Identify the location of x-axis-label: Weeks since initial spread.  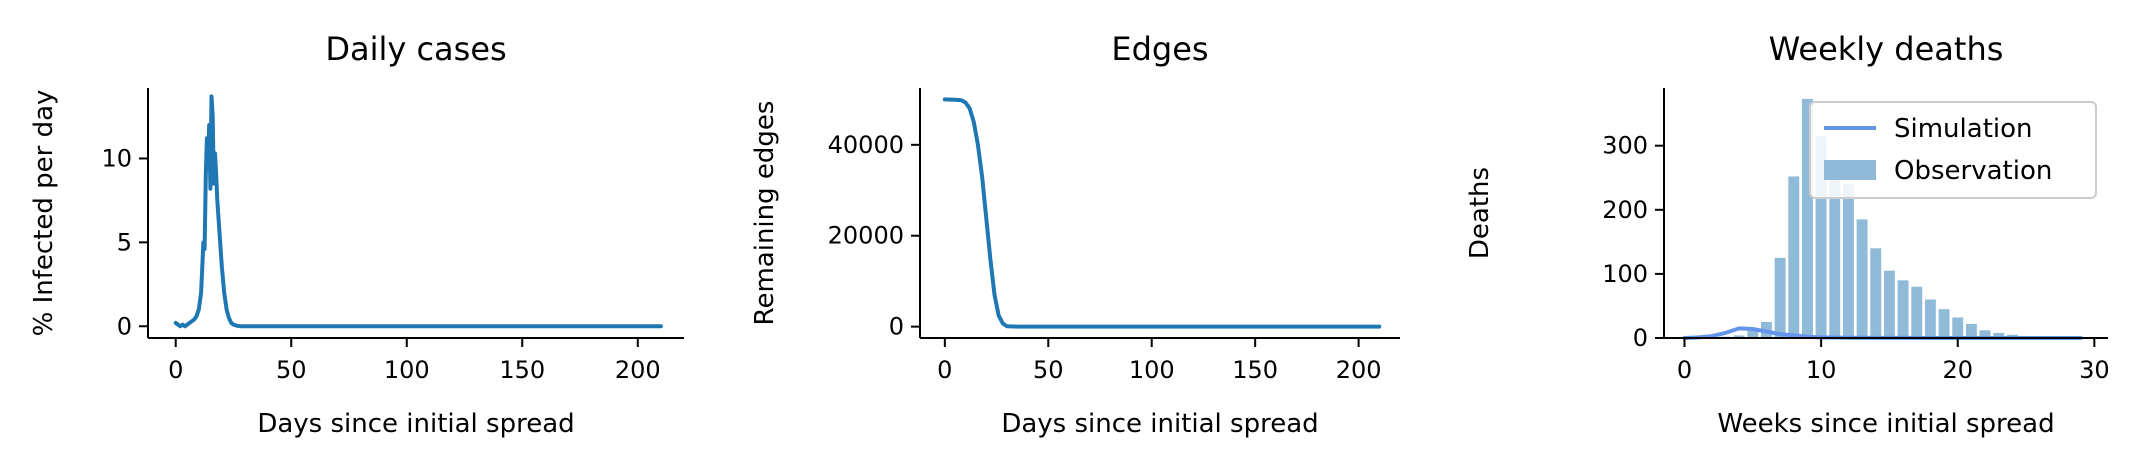
(1885, 424).